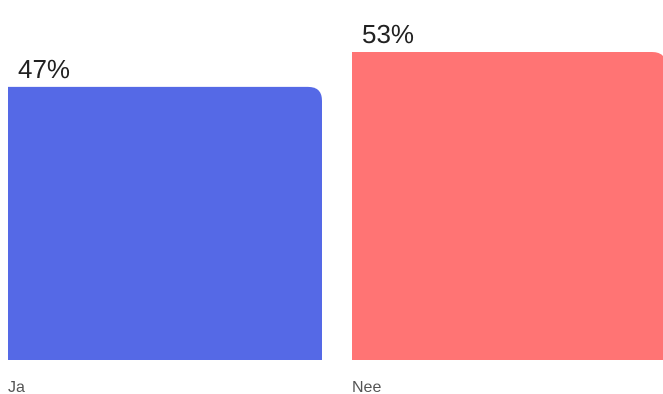 This screenshot has height=394, width=663. I want to click on category-labels-group: Ja Nee, so click(194, 386).